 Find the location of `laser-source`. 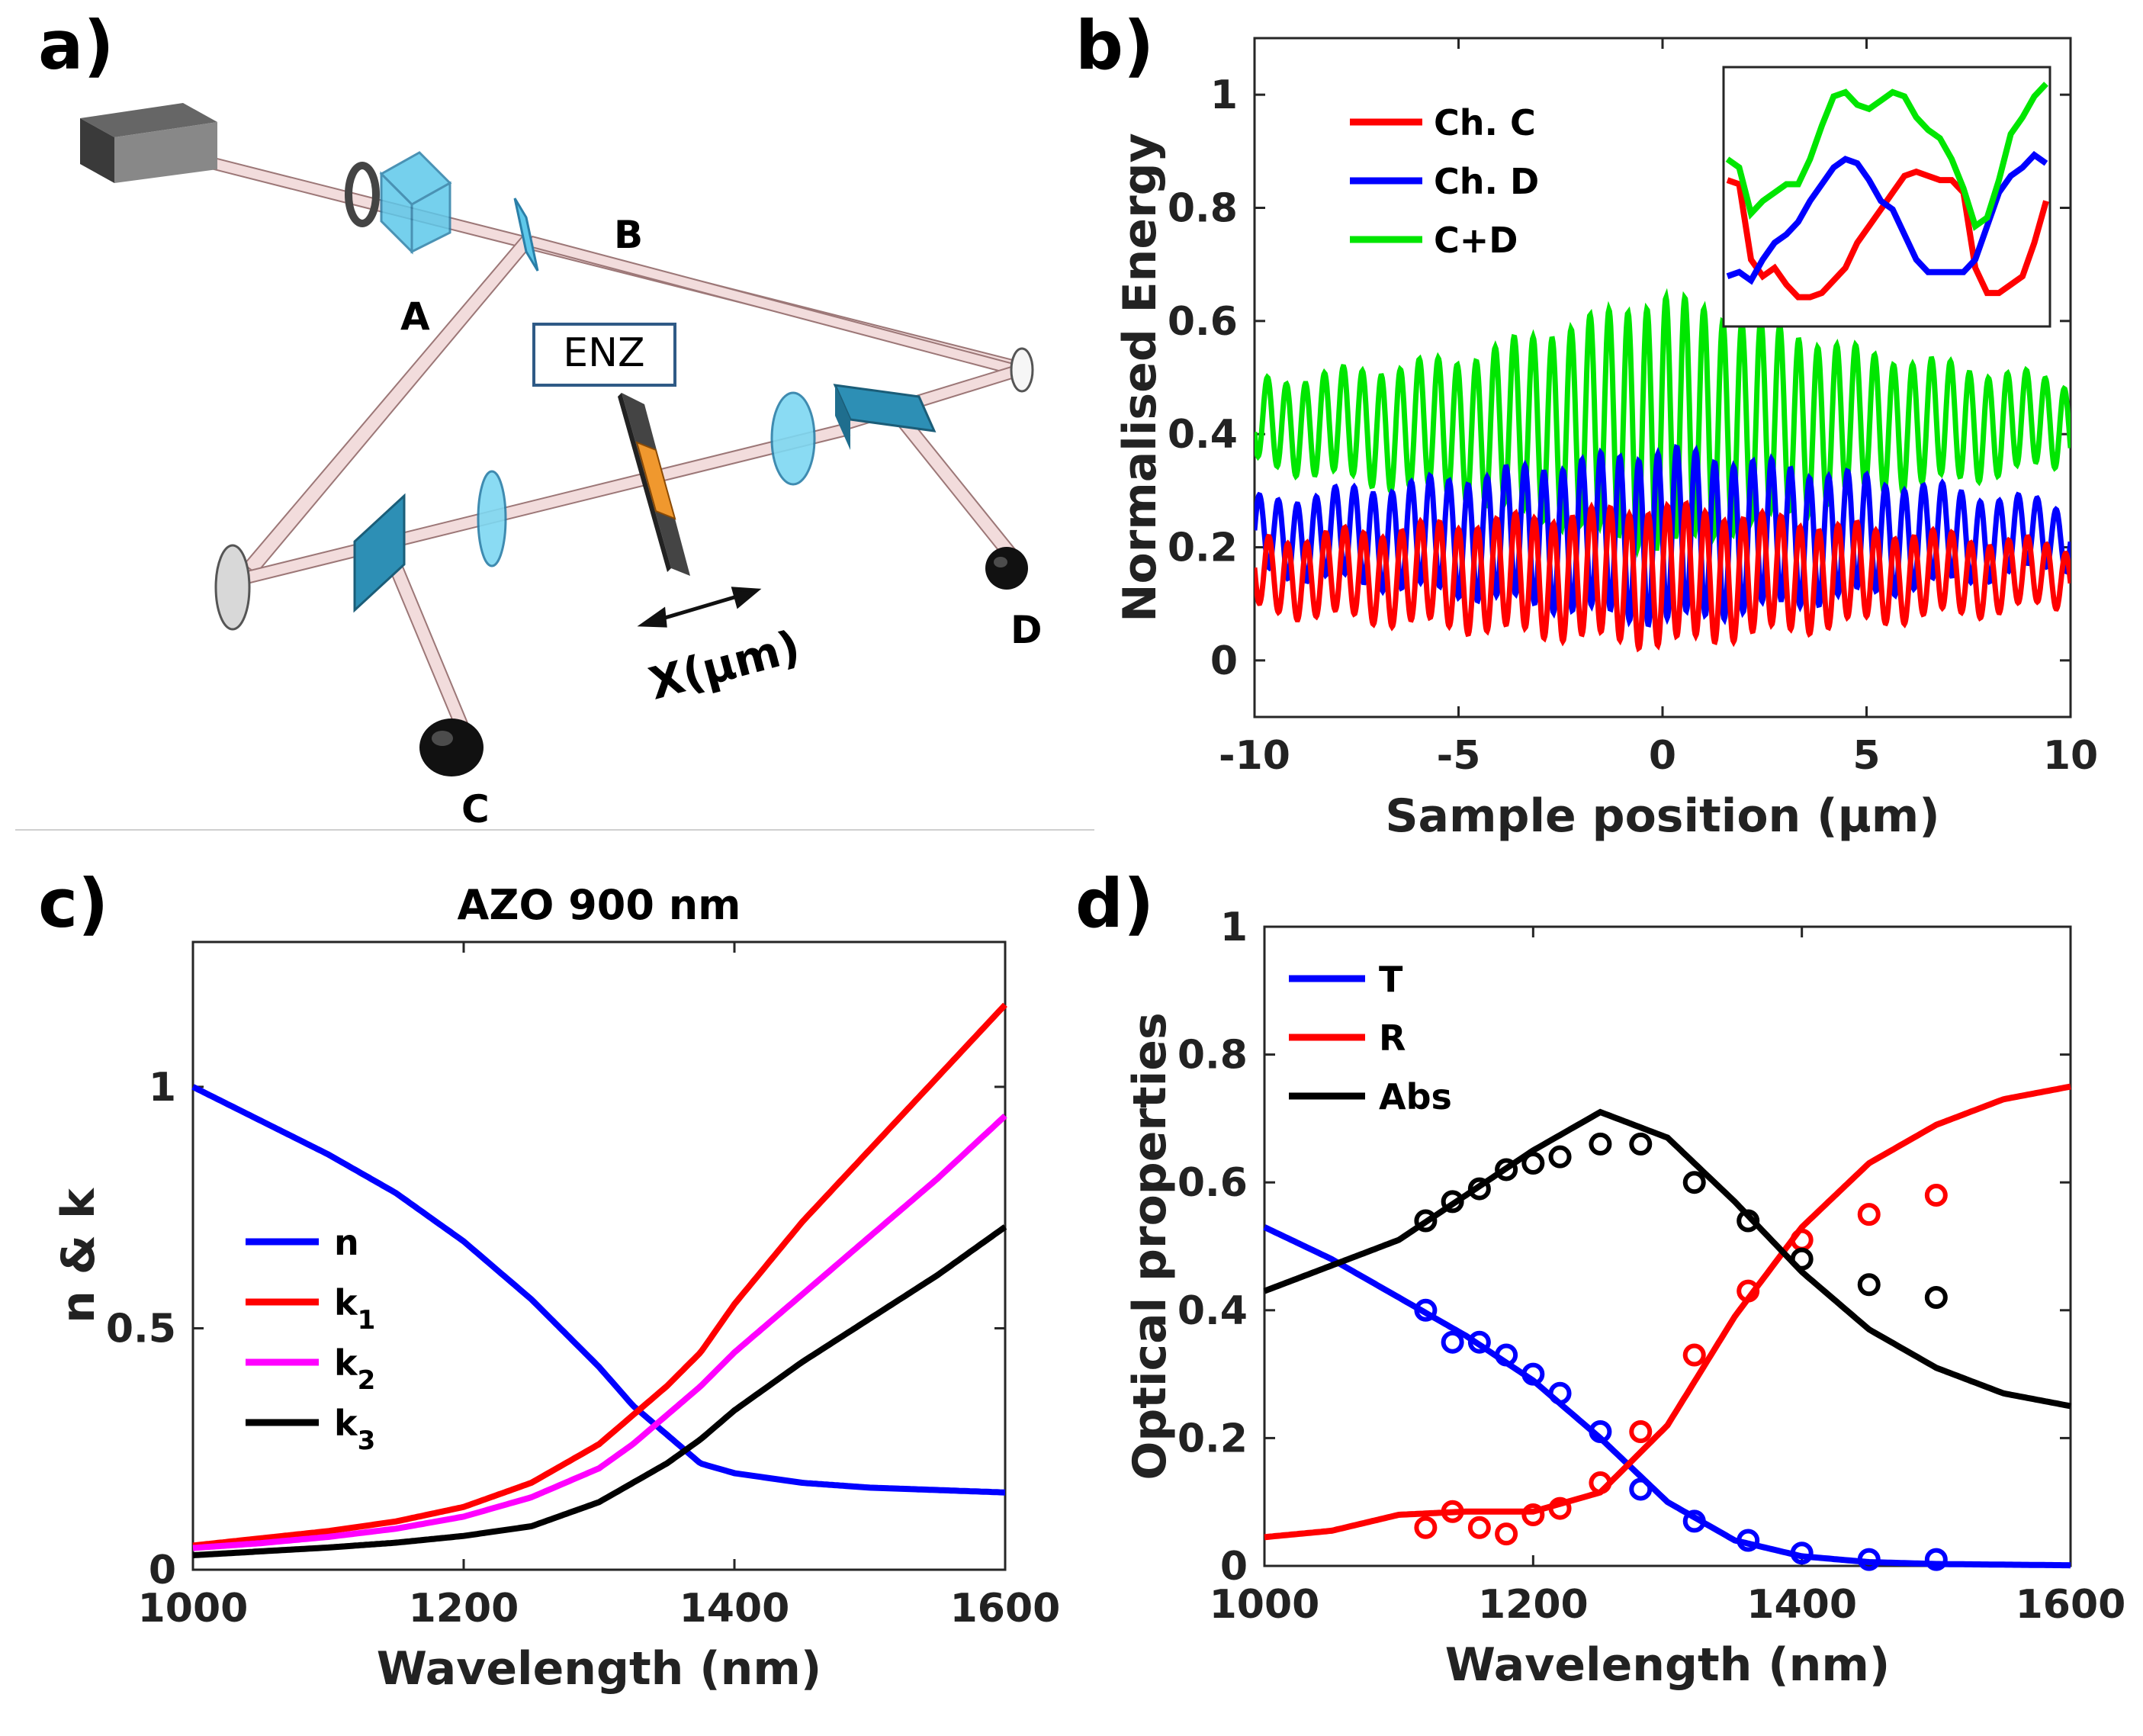

laser-source is located at coordinates (148, 143).